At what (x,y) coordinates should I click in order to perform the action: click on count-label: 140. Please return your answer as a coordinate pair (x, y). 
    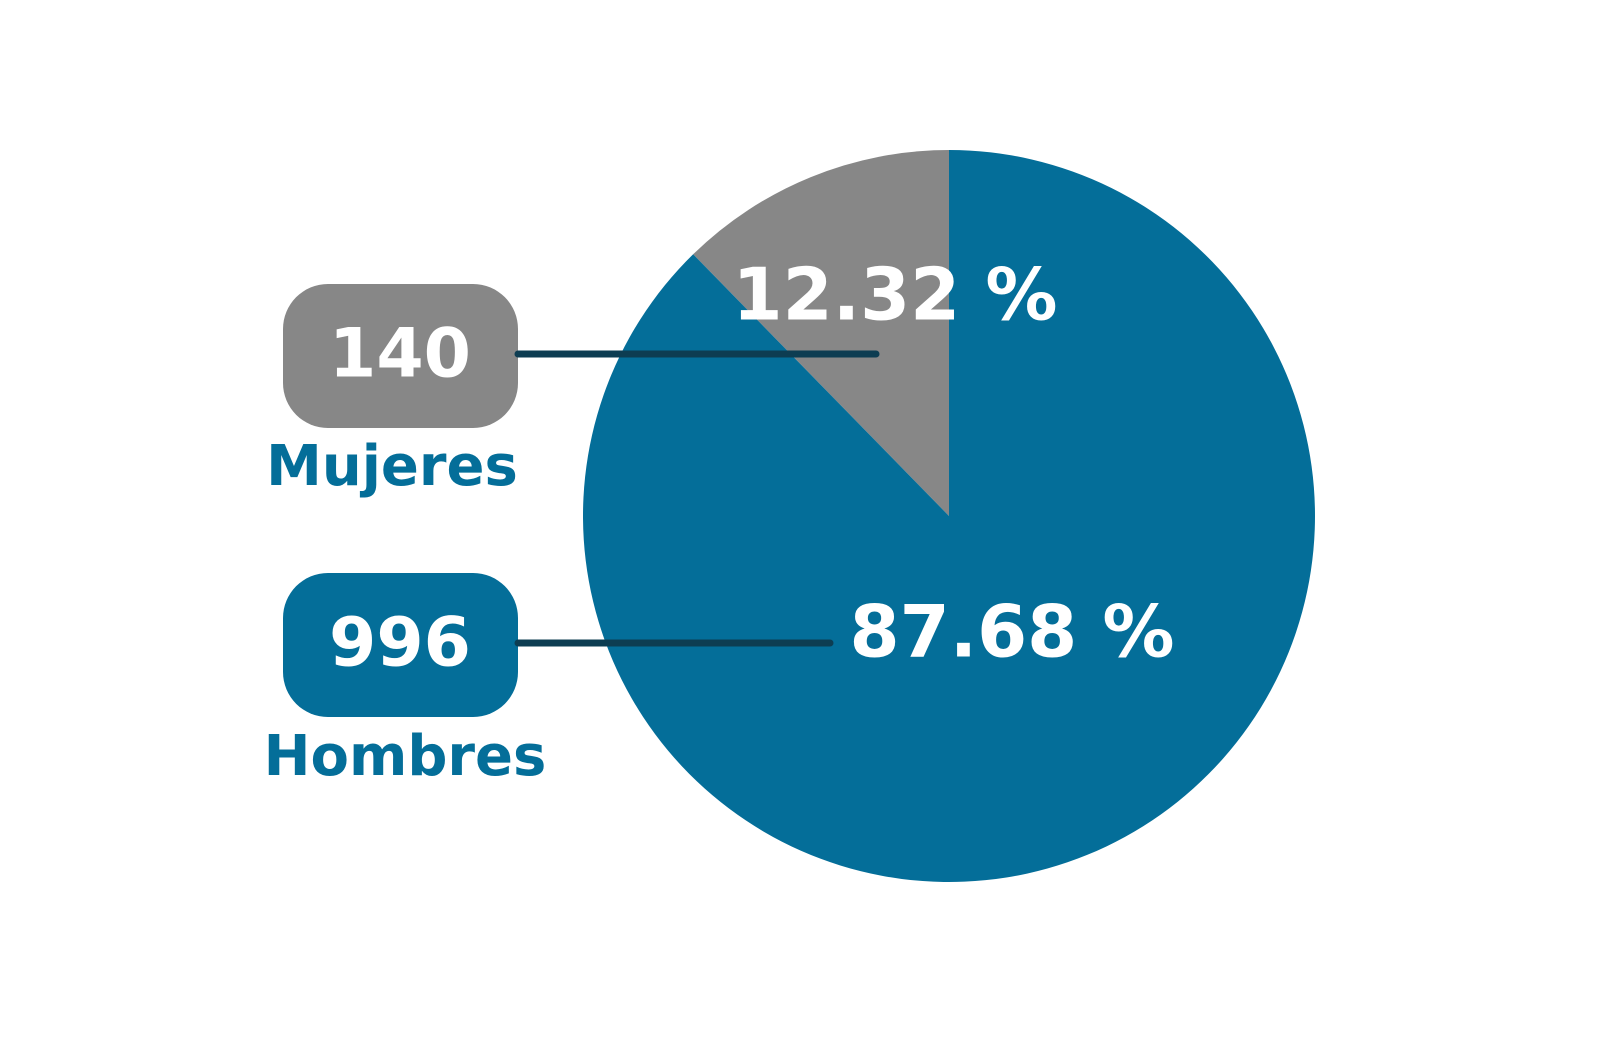
    Looking at the image, I should click on (400, 354).